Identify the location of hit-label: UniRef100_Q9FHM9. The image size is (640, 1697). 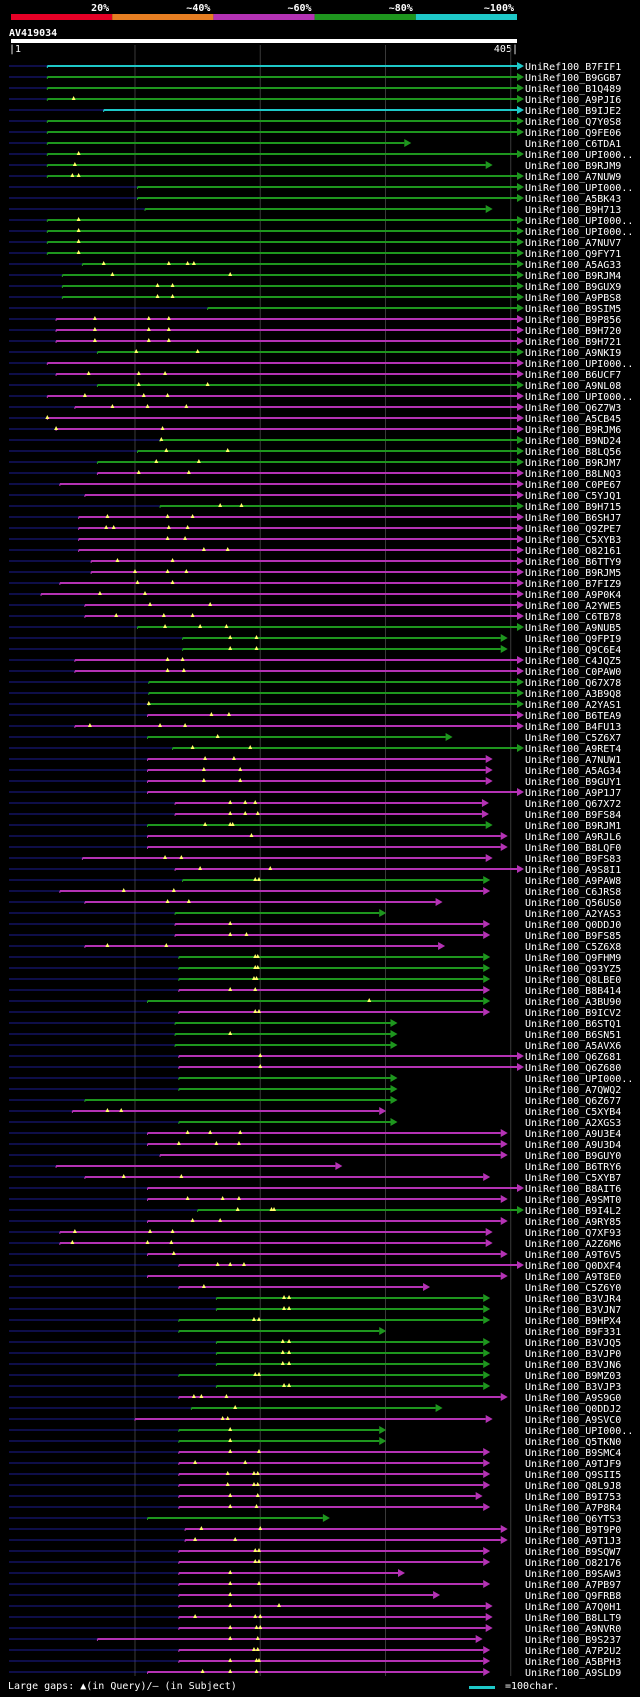
(573, 958).